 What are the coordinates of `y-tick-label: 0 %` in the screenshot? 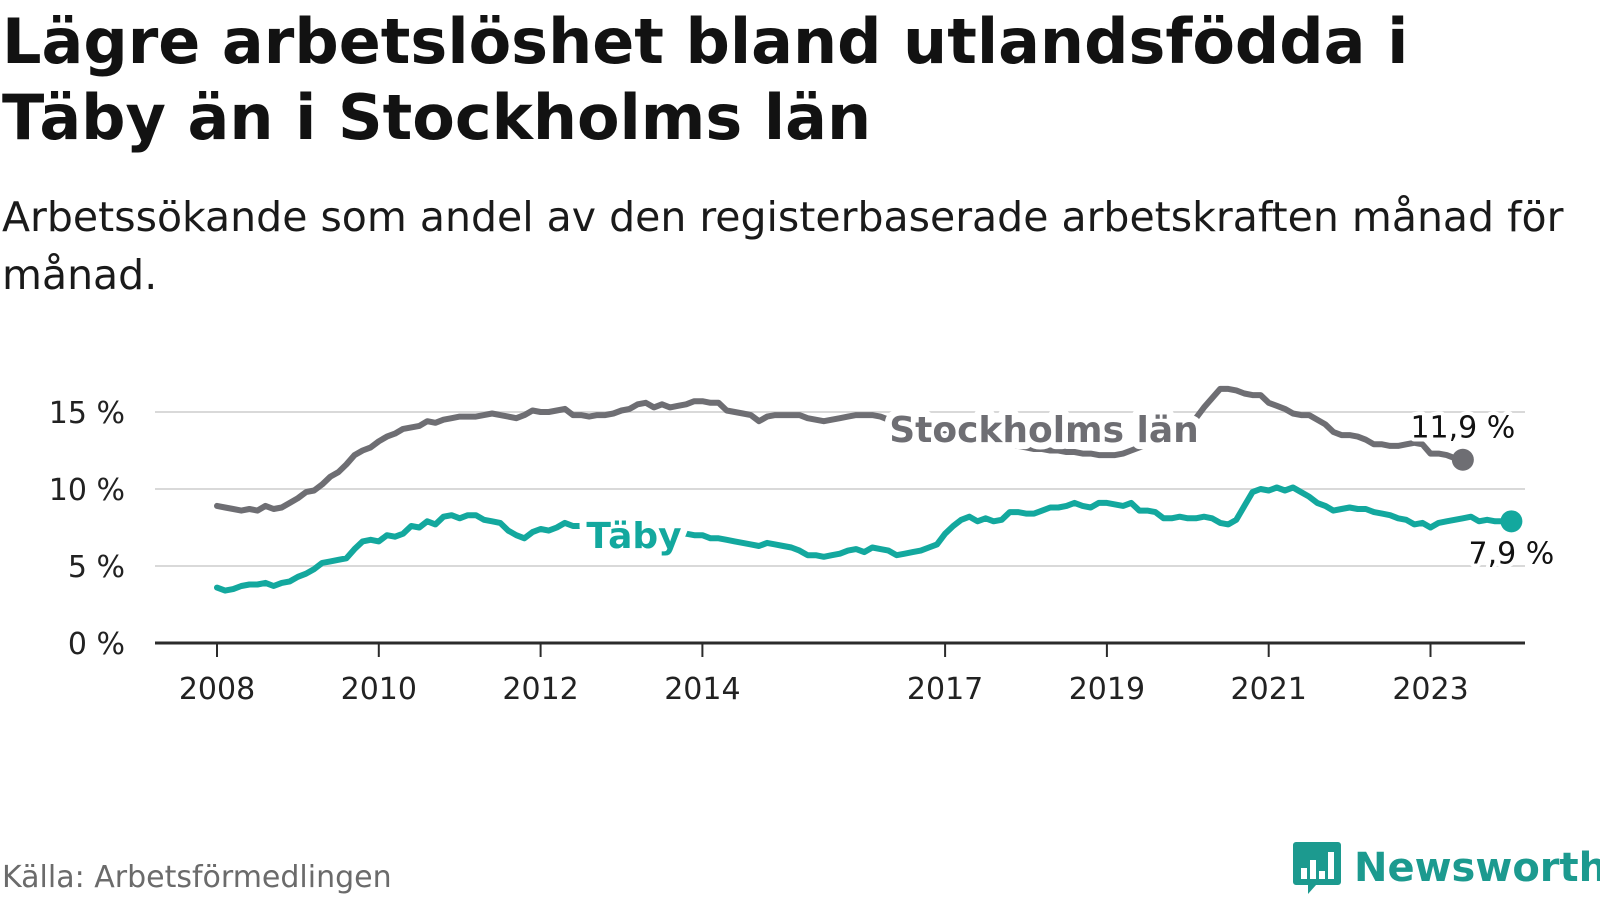 It's located at (96, 644).